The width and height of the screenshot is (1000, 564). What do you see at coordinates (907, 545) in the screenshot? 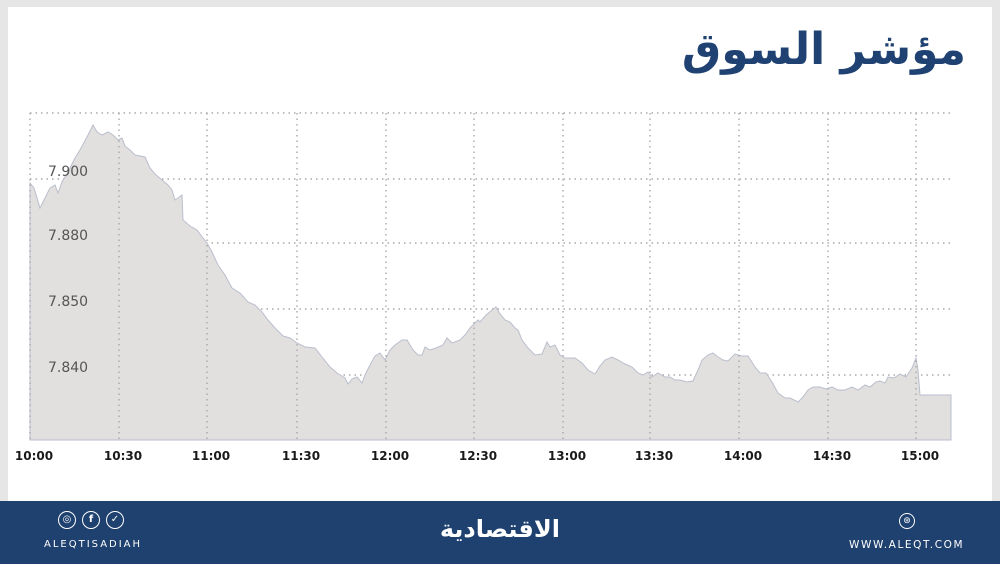
I see `website-link: WWW.ALEQT.COM` at bounding box center [907, 545].